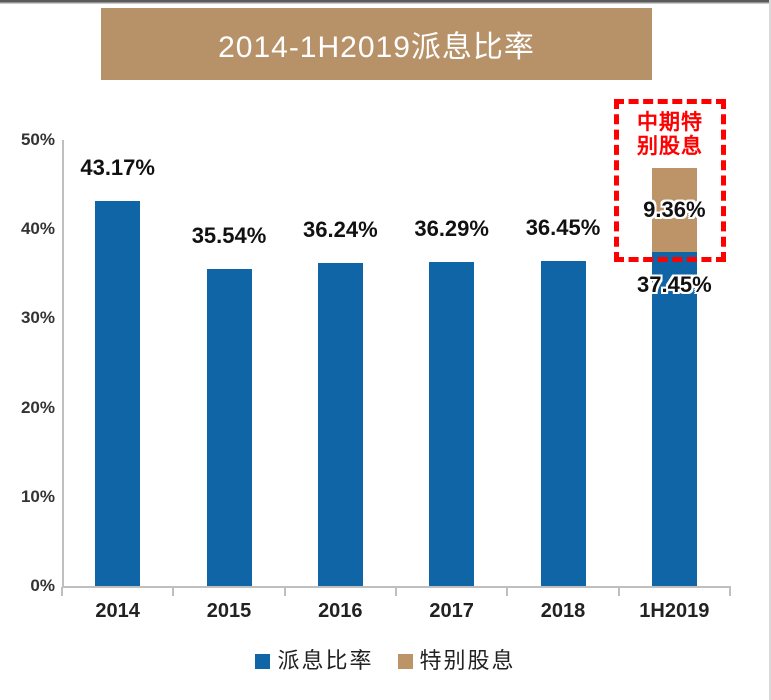  Describe the element at coordinates (467, 660) in the screenshot. I see `special-dividend-legend-label: 特别股息` at that location.